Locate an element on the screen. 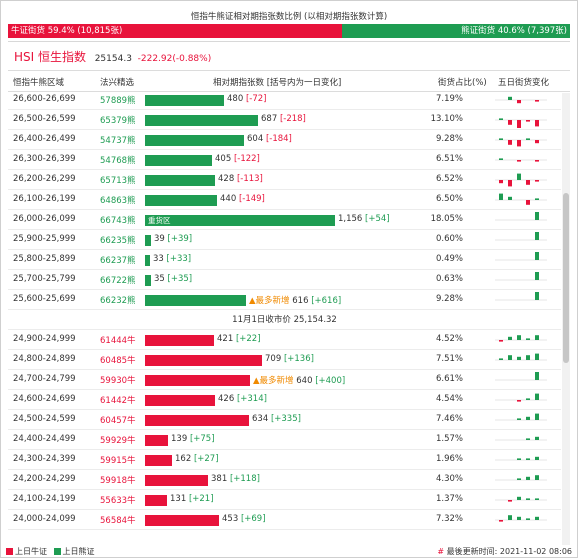 This screenshot has width=578, height=558. row-code-link: 59918牛 is located at coordinates (118, 481).